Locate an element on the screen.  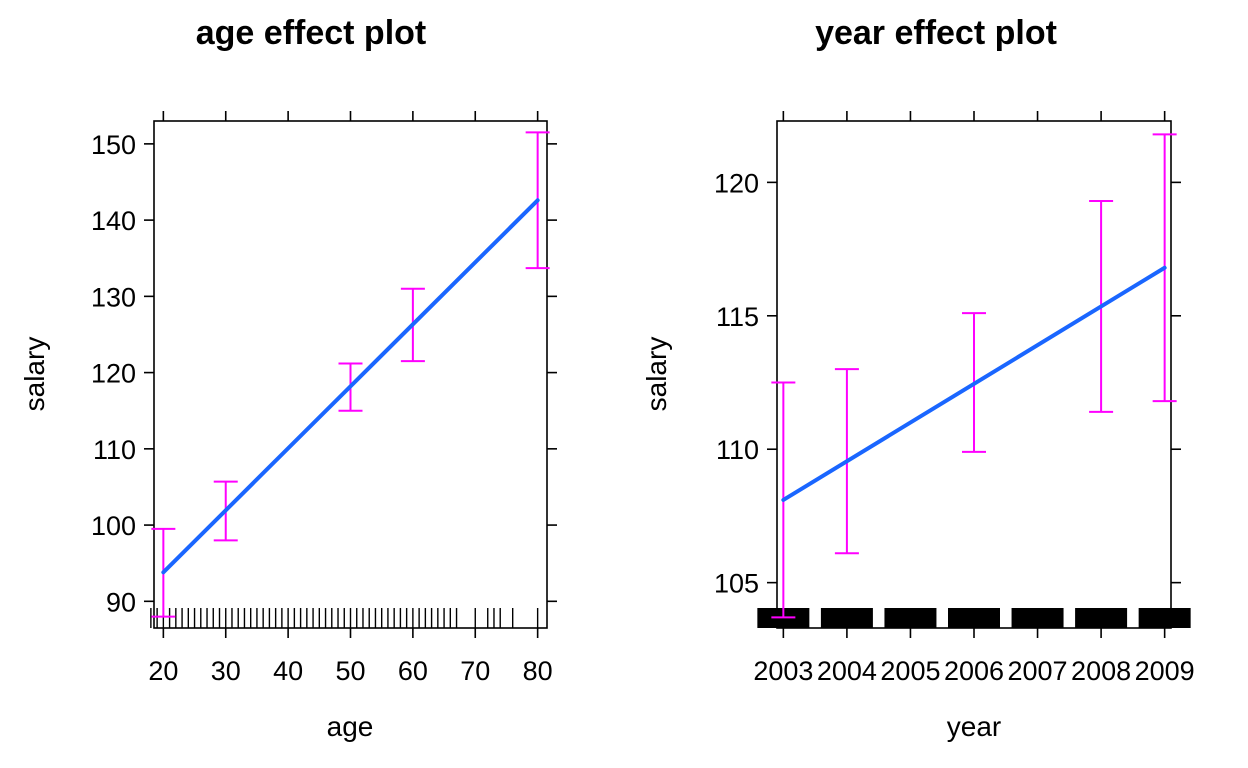
age-fit-layer is located at coordinates (350, 386).